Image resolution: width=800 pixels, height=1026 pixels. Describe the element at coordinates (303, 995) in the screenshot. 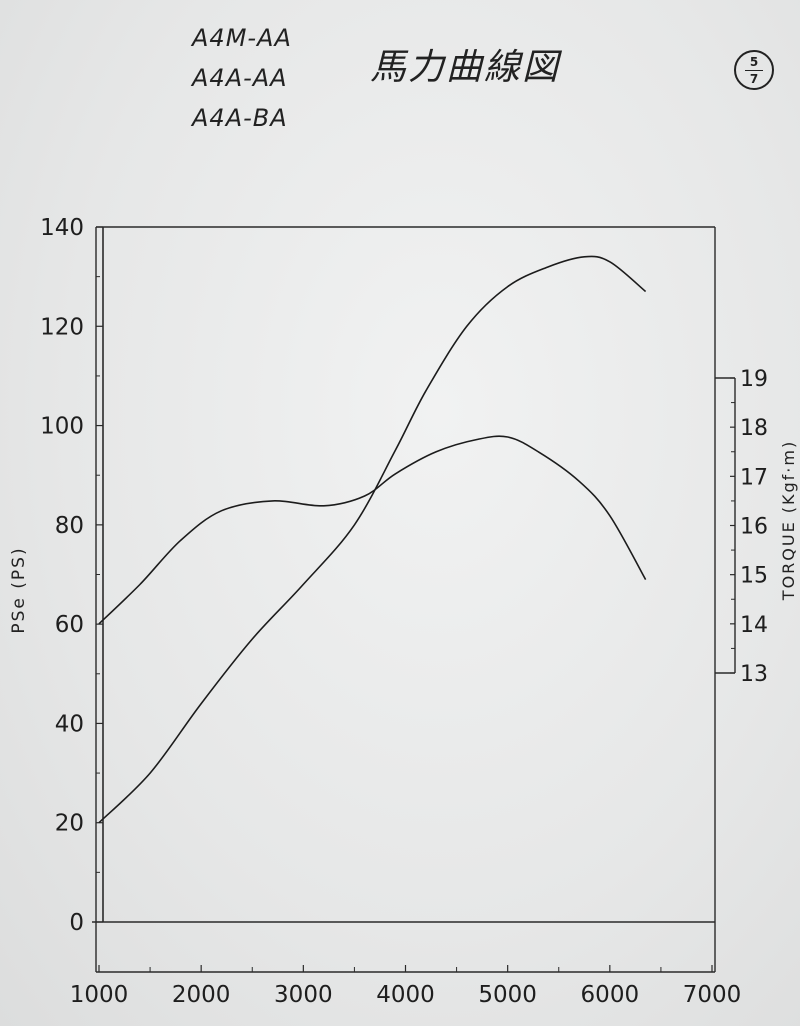

I see `x-tick-label: 3000` at that location.